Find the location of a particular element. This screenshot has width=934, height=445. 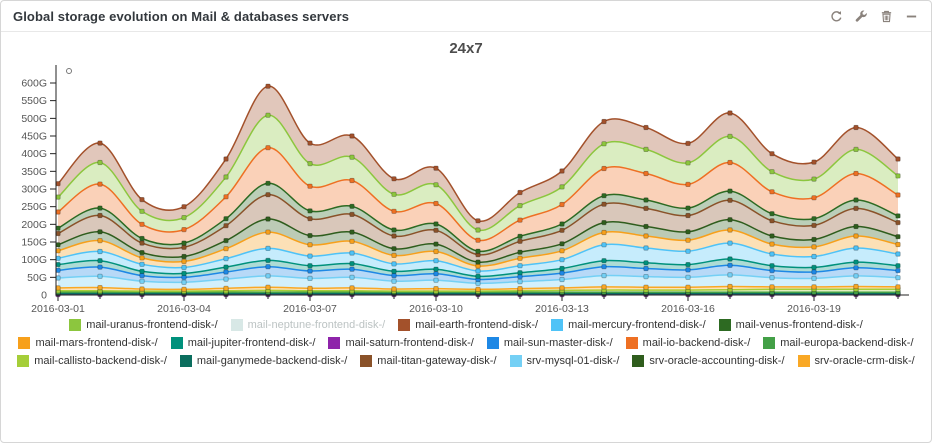

legend-item-mail-io-backend-disk: mail-io-backend-disk-/ is located at coordinates (687, 343).